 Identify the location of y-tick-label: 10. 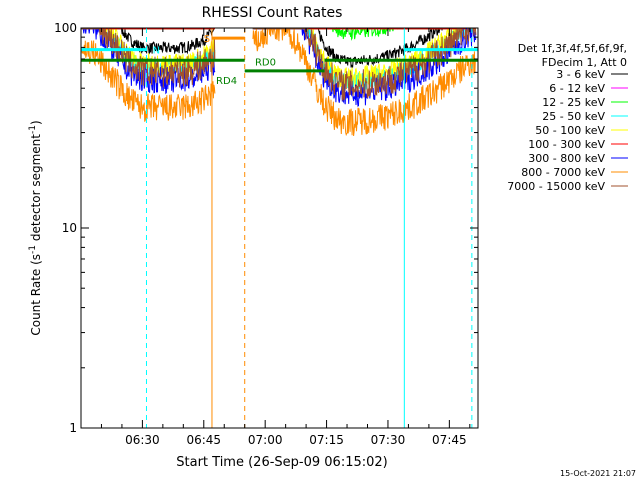
(69, 228).